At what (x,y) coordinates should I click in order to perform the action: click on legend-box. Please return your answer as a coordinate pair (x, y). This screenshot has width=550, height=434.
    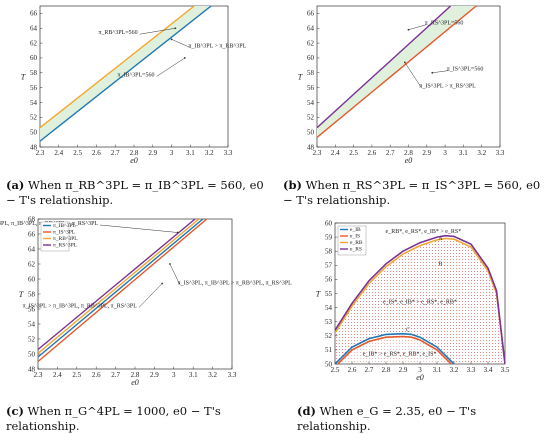
    Looking at the image, I should click on (55, 236).